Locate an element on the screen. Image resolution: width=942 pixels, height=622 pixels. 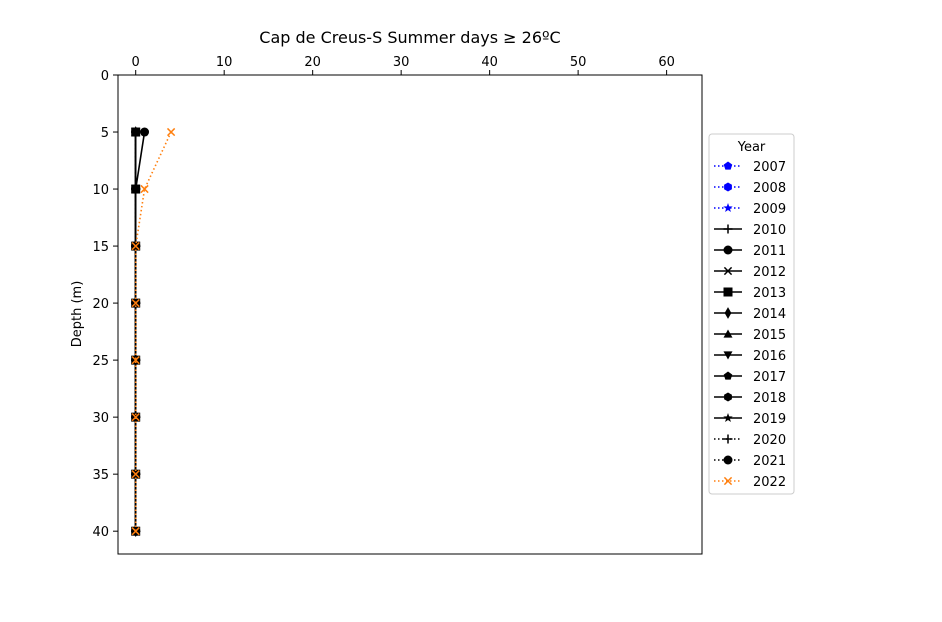
legend-item-2020: 2020 is located at coordinates (750, 440).